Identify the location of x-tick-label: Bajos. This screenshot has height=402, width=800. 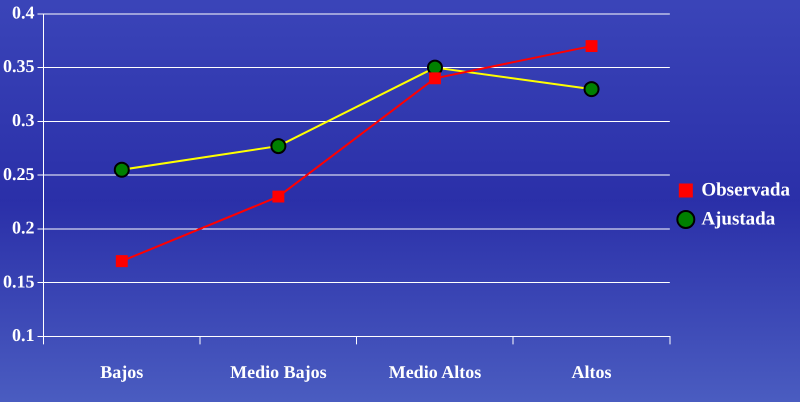
(122, 372).